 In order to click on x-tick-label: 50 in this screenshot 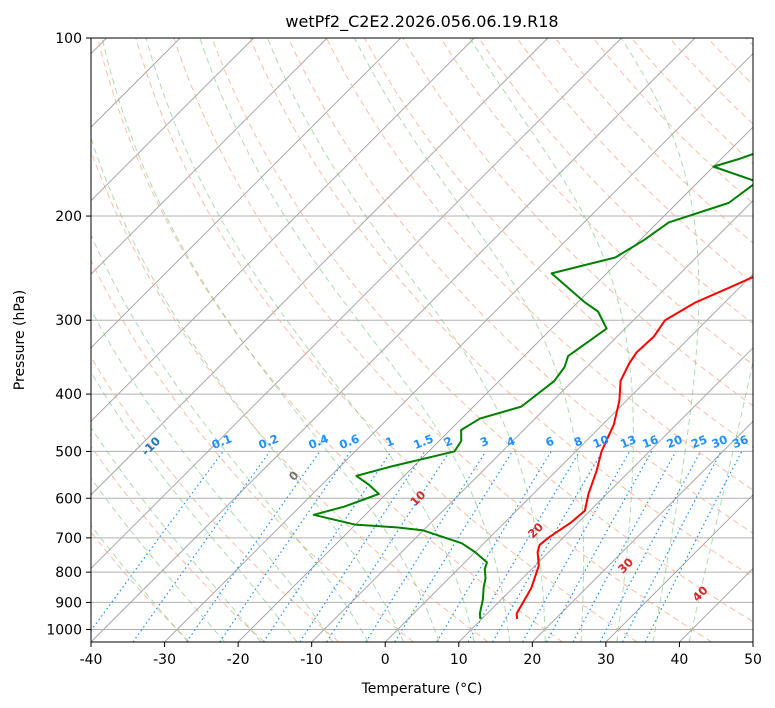, I will do `click(753, 660)`.